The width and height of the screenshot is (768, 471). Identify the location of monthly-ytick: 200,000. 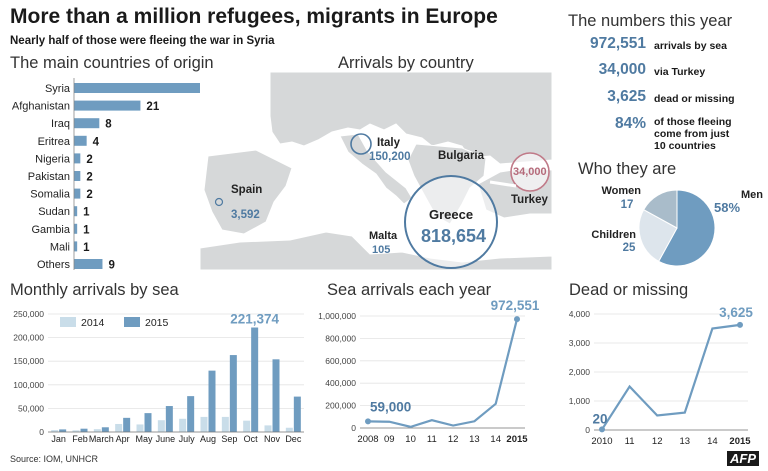
(28, 338).